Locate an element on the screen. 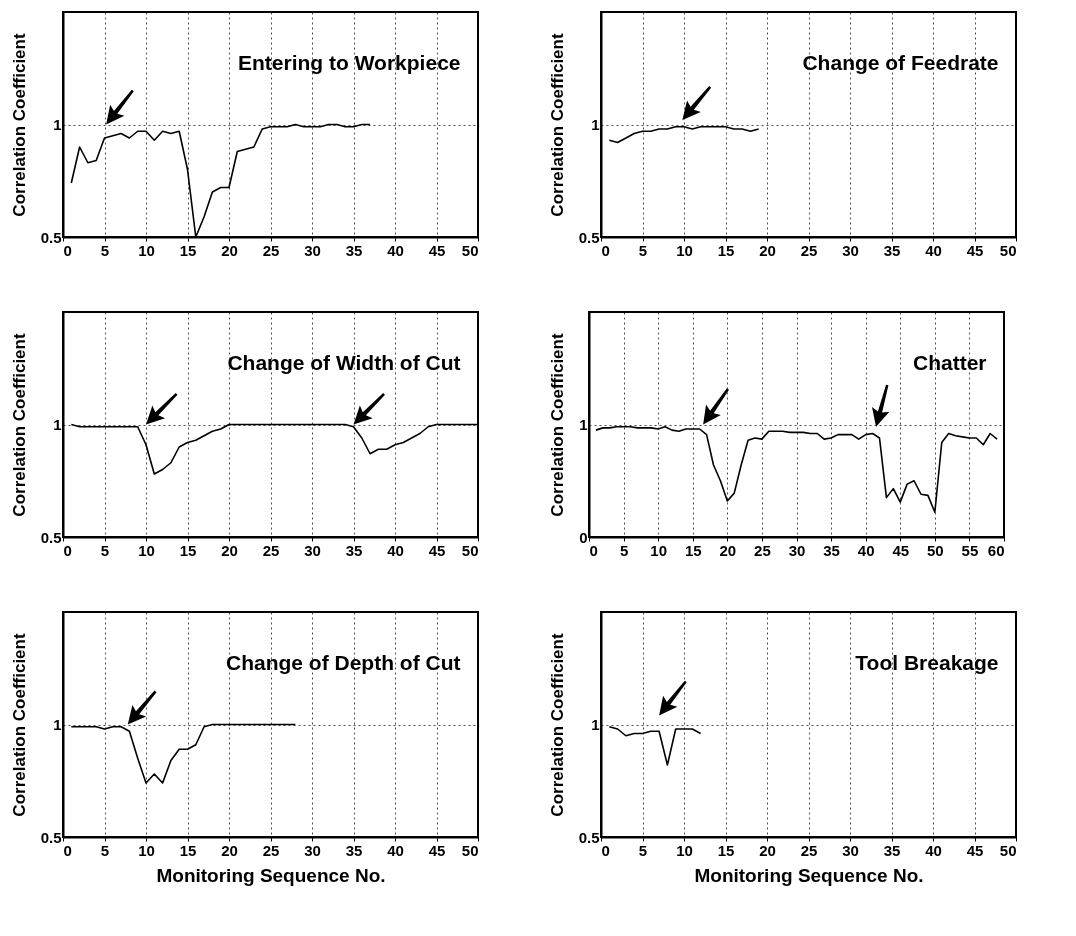 This screenshot has height=936, width=1076. text: Entering to Workpiece is located at coordinates (349, 62).